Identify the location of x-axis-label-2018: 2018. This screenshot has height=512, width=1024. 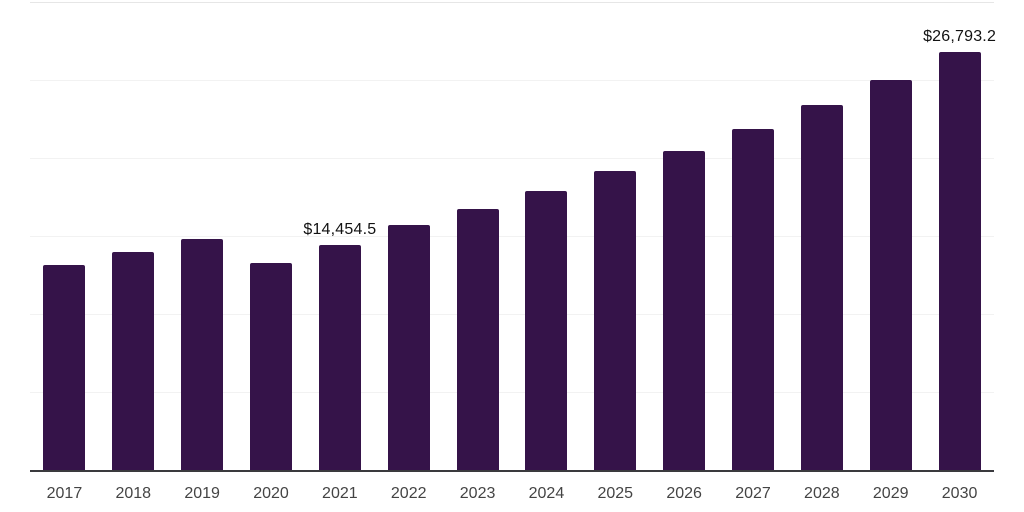
(133, 493).